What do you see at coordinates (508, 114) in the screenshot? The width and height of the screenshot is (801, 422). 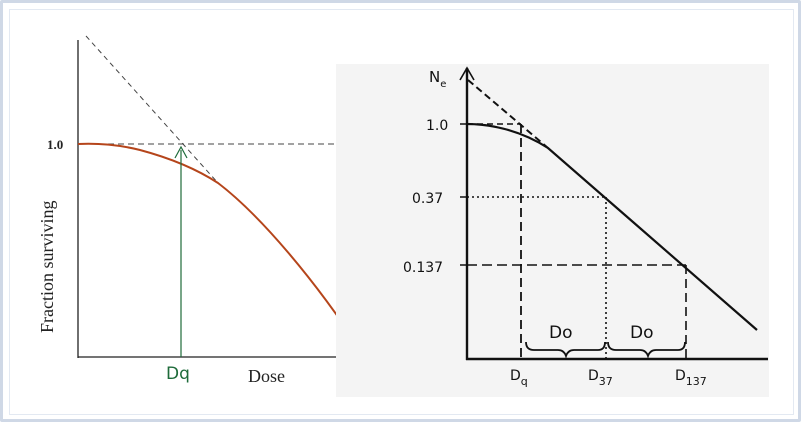 I see `right-extrapolation-dashed-line` at bounding box center [508, 114].